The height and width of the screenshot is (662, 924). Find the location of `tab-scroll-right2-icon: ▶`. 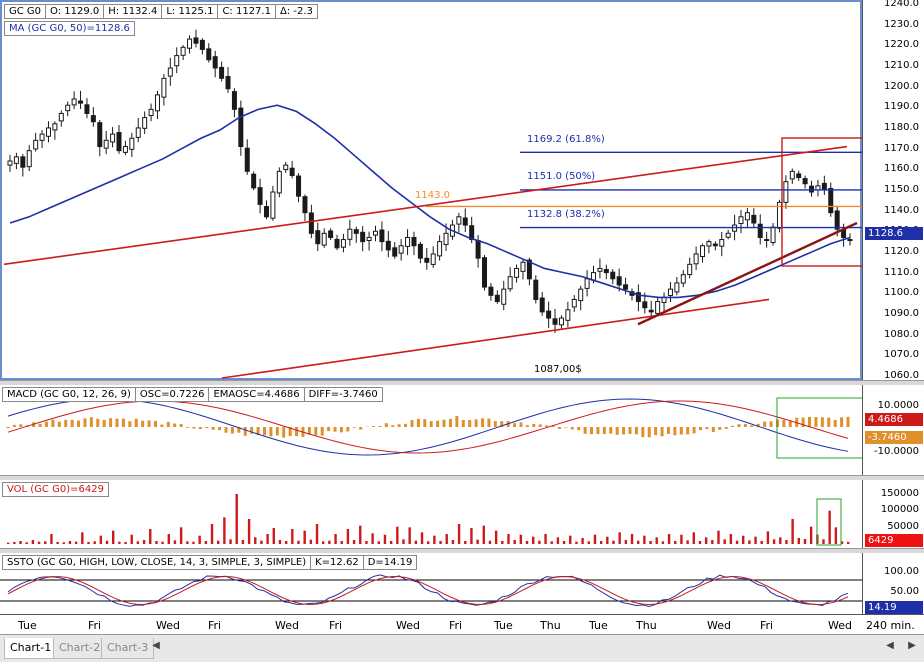

tab-scroll-right2-icon: ▶ is located at coordinates (912, 646).